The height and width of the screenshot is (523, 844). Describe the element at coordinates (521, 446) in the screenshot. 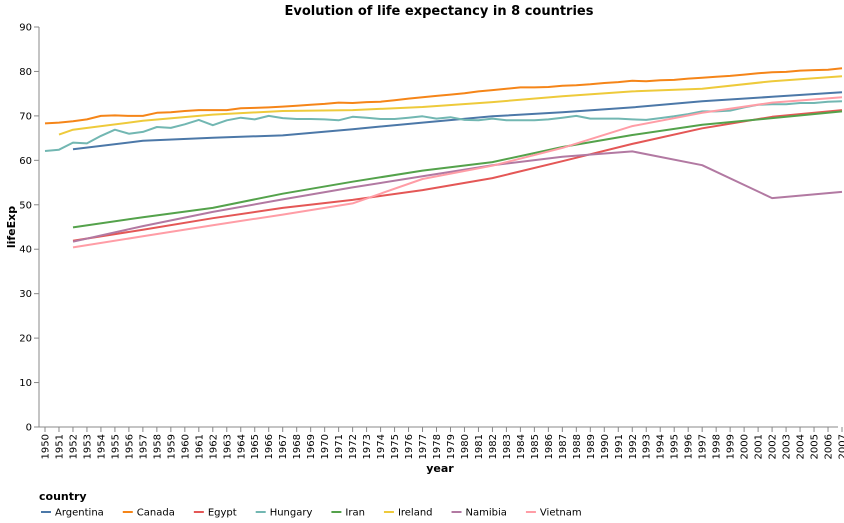

I see `x-tick-label: 1984` at that location.